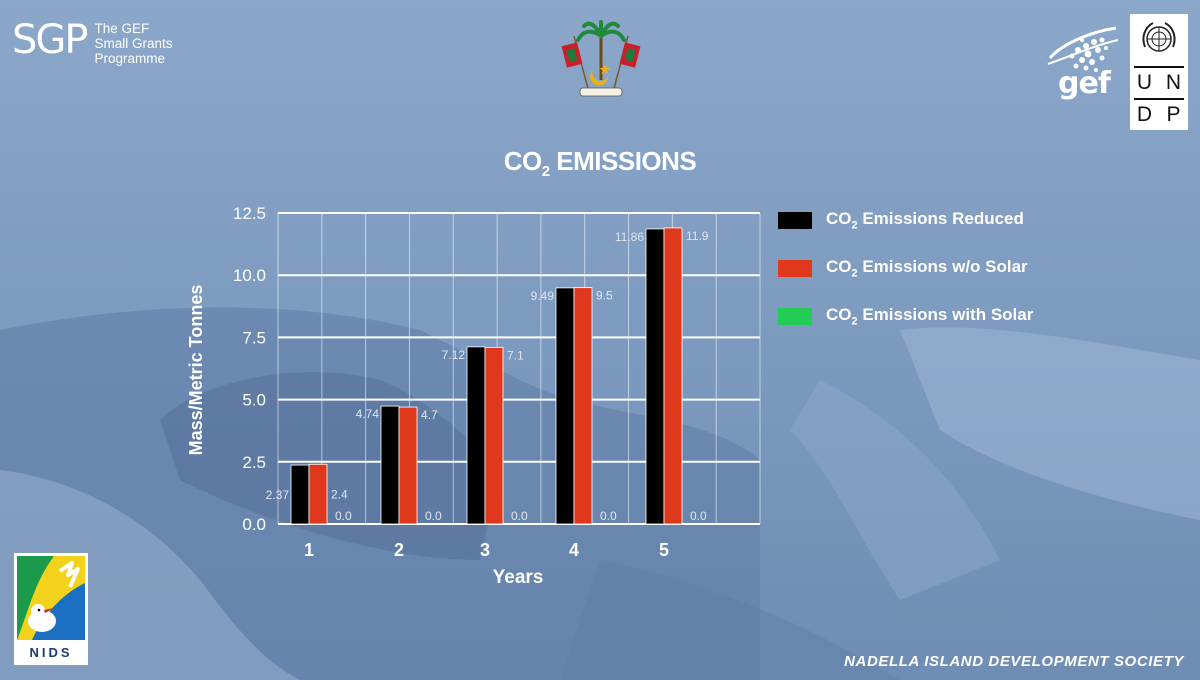 The width and height of the screenshot is (1200, 680). Describe the element at coordinates (254, 462) in the screenshot. I see `y-tick-label: 2.5` at that location.